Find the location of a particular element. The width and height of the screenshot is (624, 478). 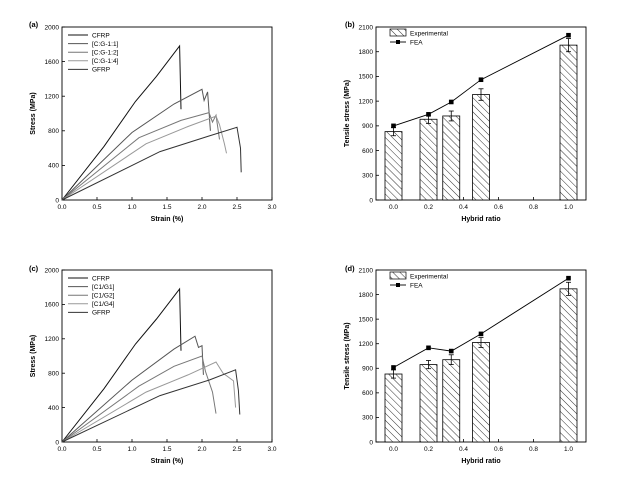

legend-label: FEA is located at coordinates (416, 42).